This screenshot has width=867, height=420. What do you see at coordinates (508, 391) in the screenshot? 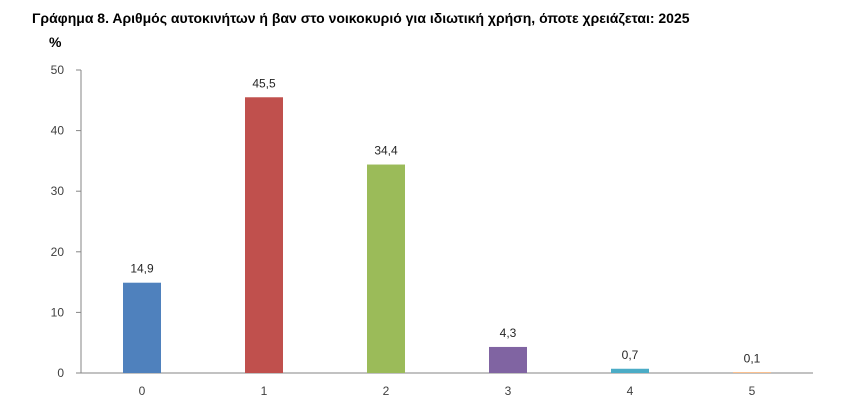
I see `x-tick-label-3: 3` at bounding box center [508, 391].